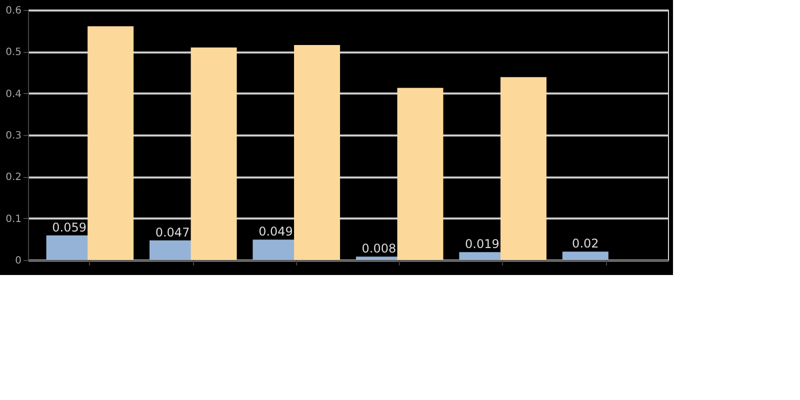  What do you see at coordinates (172, 232) in the screenshot?
I see `data-label: 0.047` at bounding box center [172, 232].